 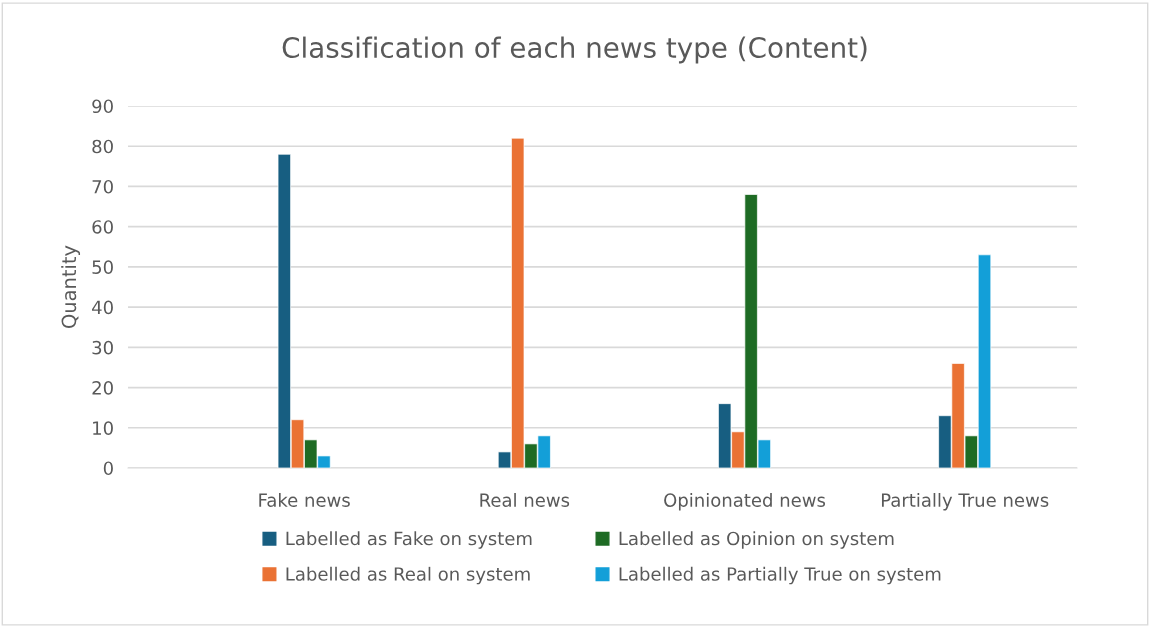 I want to click on y-tick-label: 80, so click(x=102, y=146).